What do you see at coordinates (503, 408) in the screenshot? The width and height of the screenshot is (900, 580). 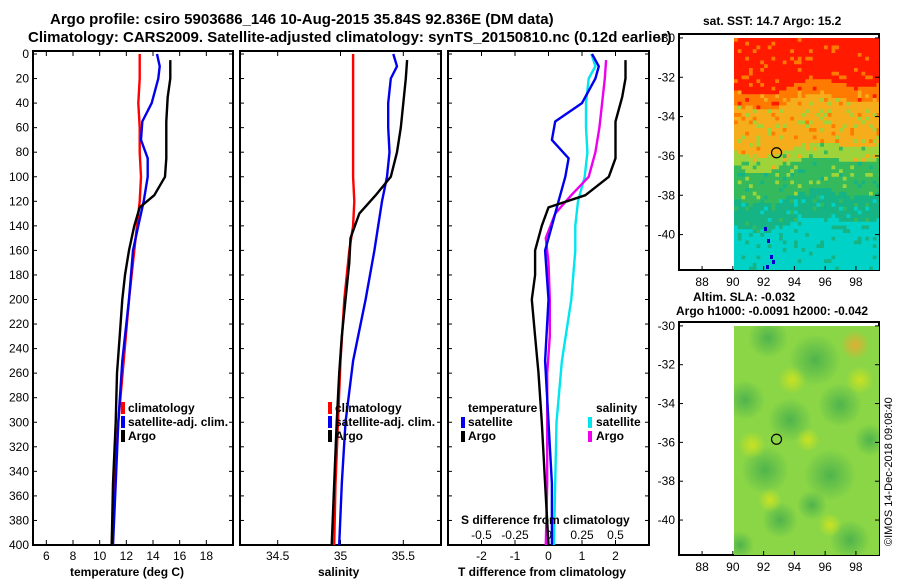 I see `legend-title-temperature: temperature` at bounding box center [503, 408].